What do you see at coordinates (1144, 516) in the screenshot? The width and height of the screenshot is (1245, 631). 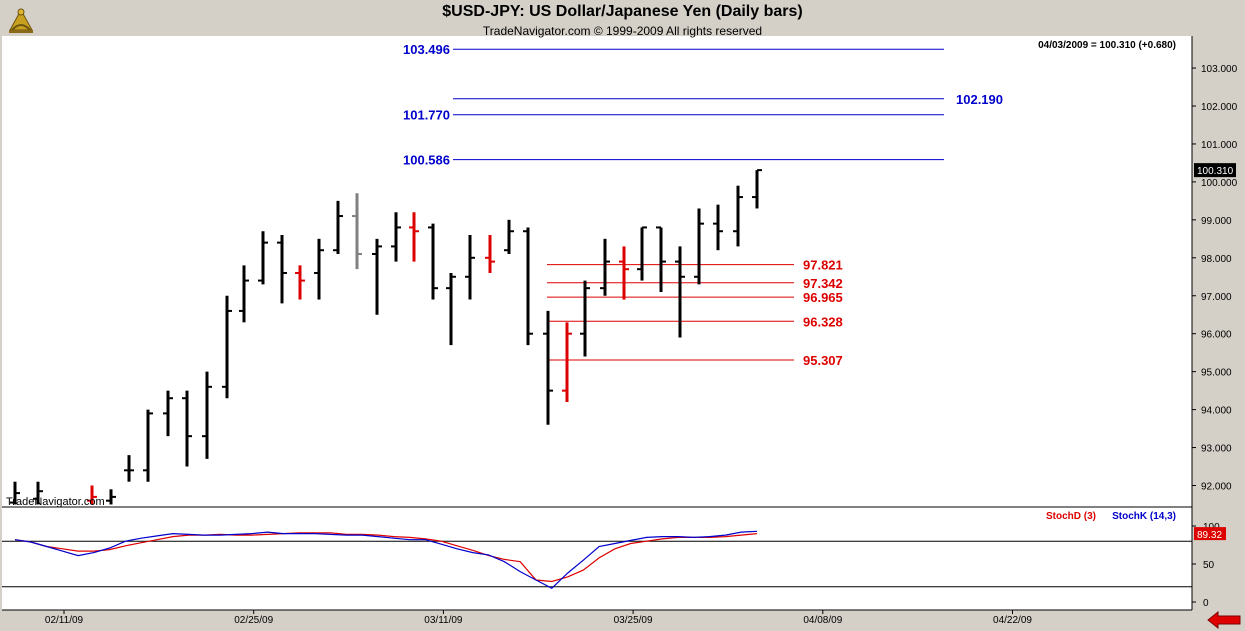 I see `legend-stoch-k: StochK (14,3)` at bounding box center [1144, 516].